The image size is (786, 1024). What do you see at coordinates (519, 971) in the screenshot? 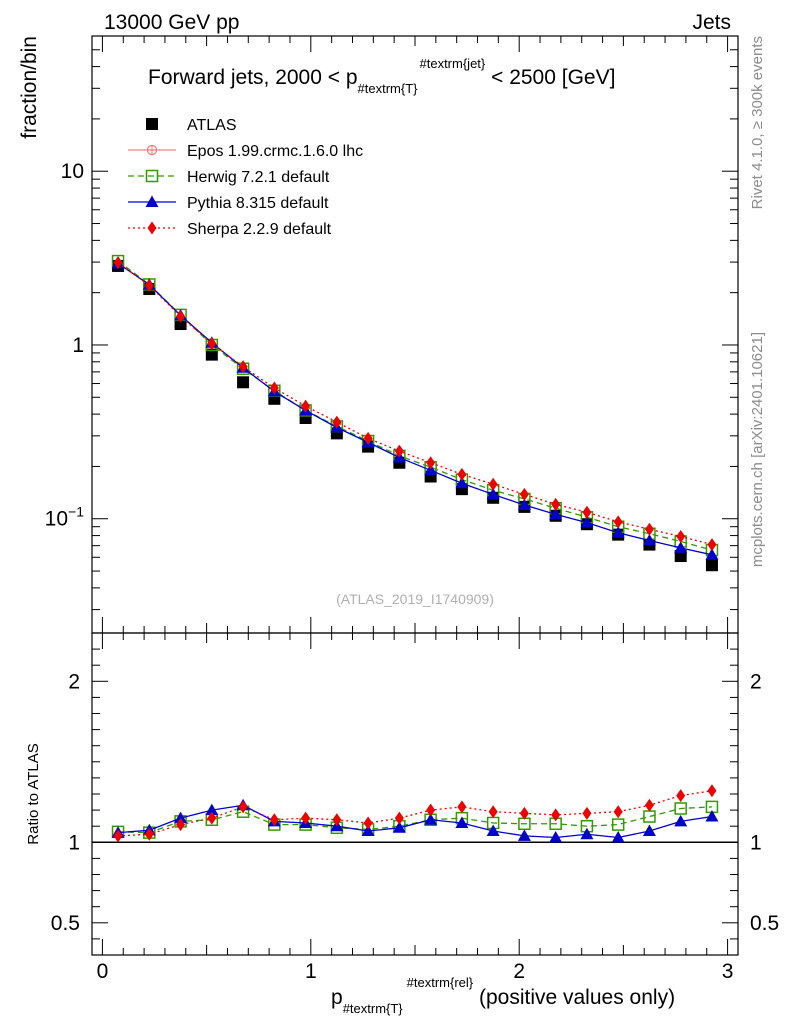
I see `x-tick-label: 2` at bounding box center [519, 971].